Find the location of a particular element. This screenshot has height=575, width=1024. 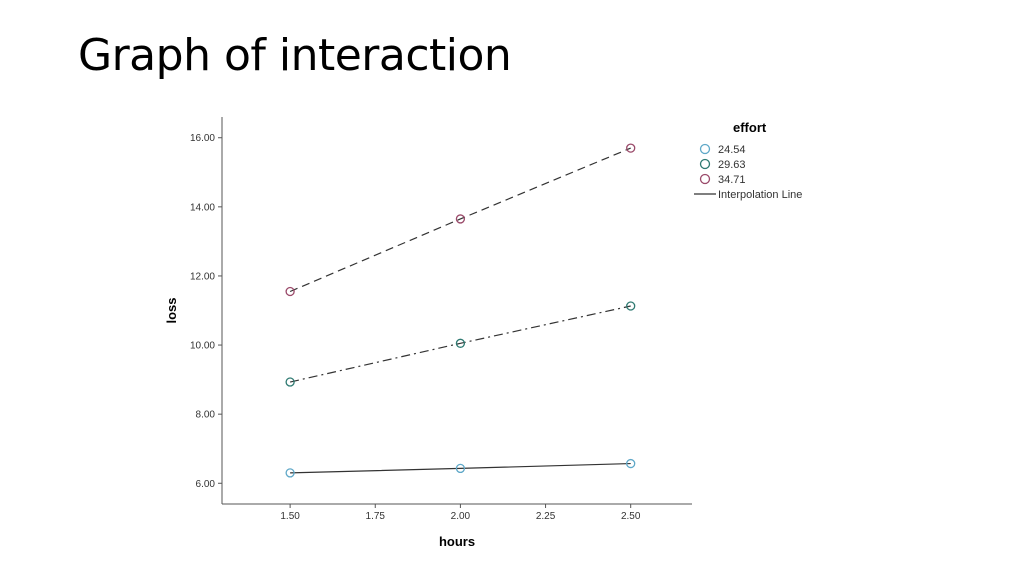

series-line-29.63 is located at coordinates (460, 344).